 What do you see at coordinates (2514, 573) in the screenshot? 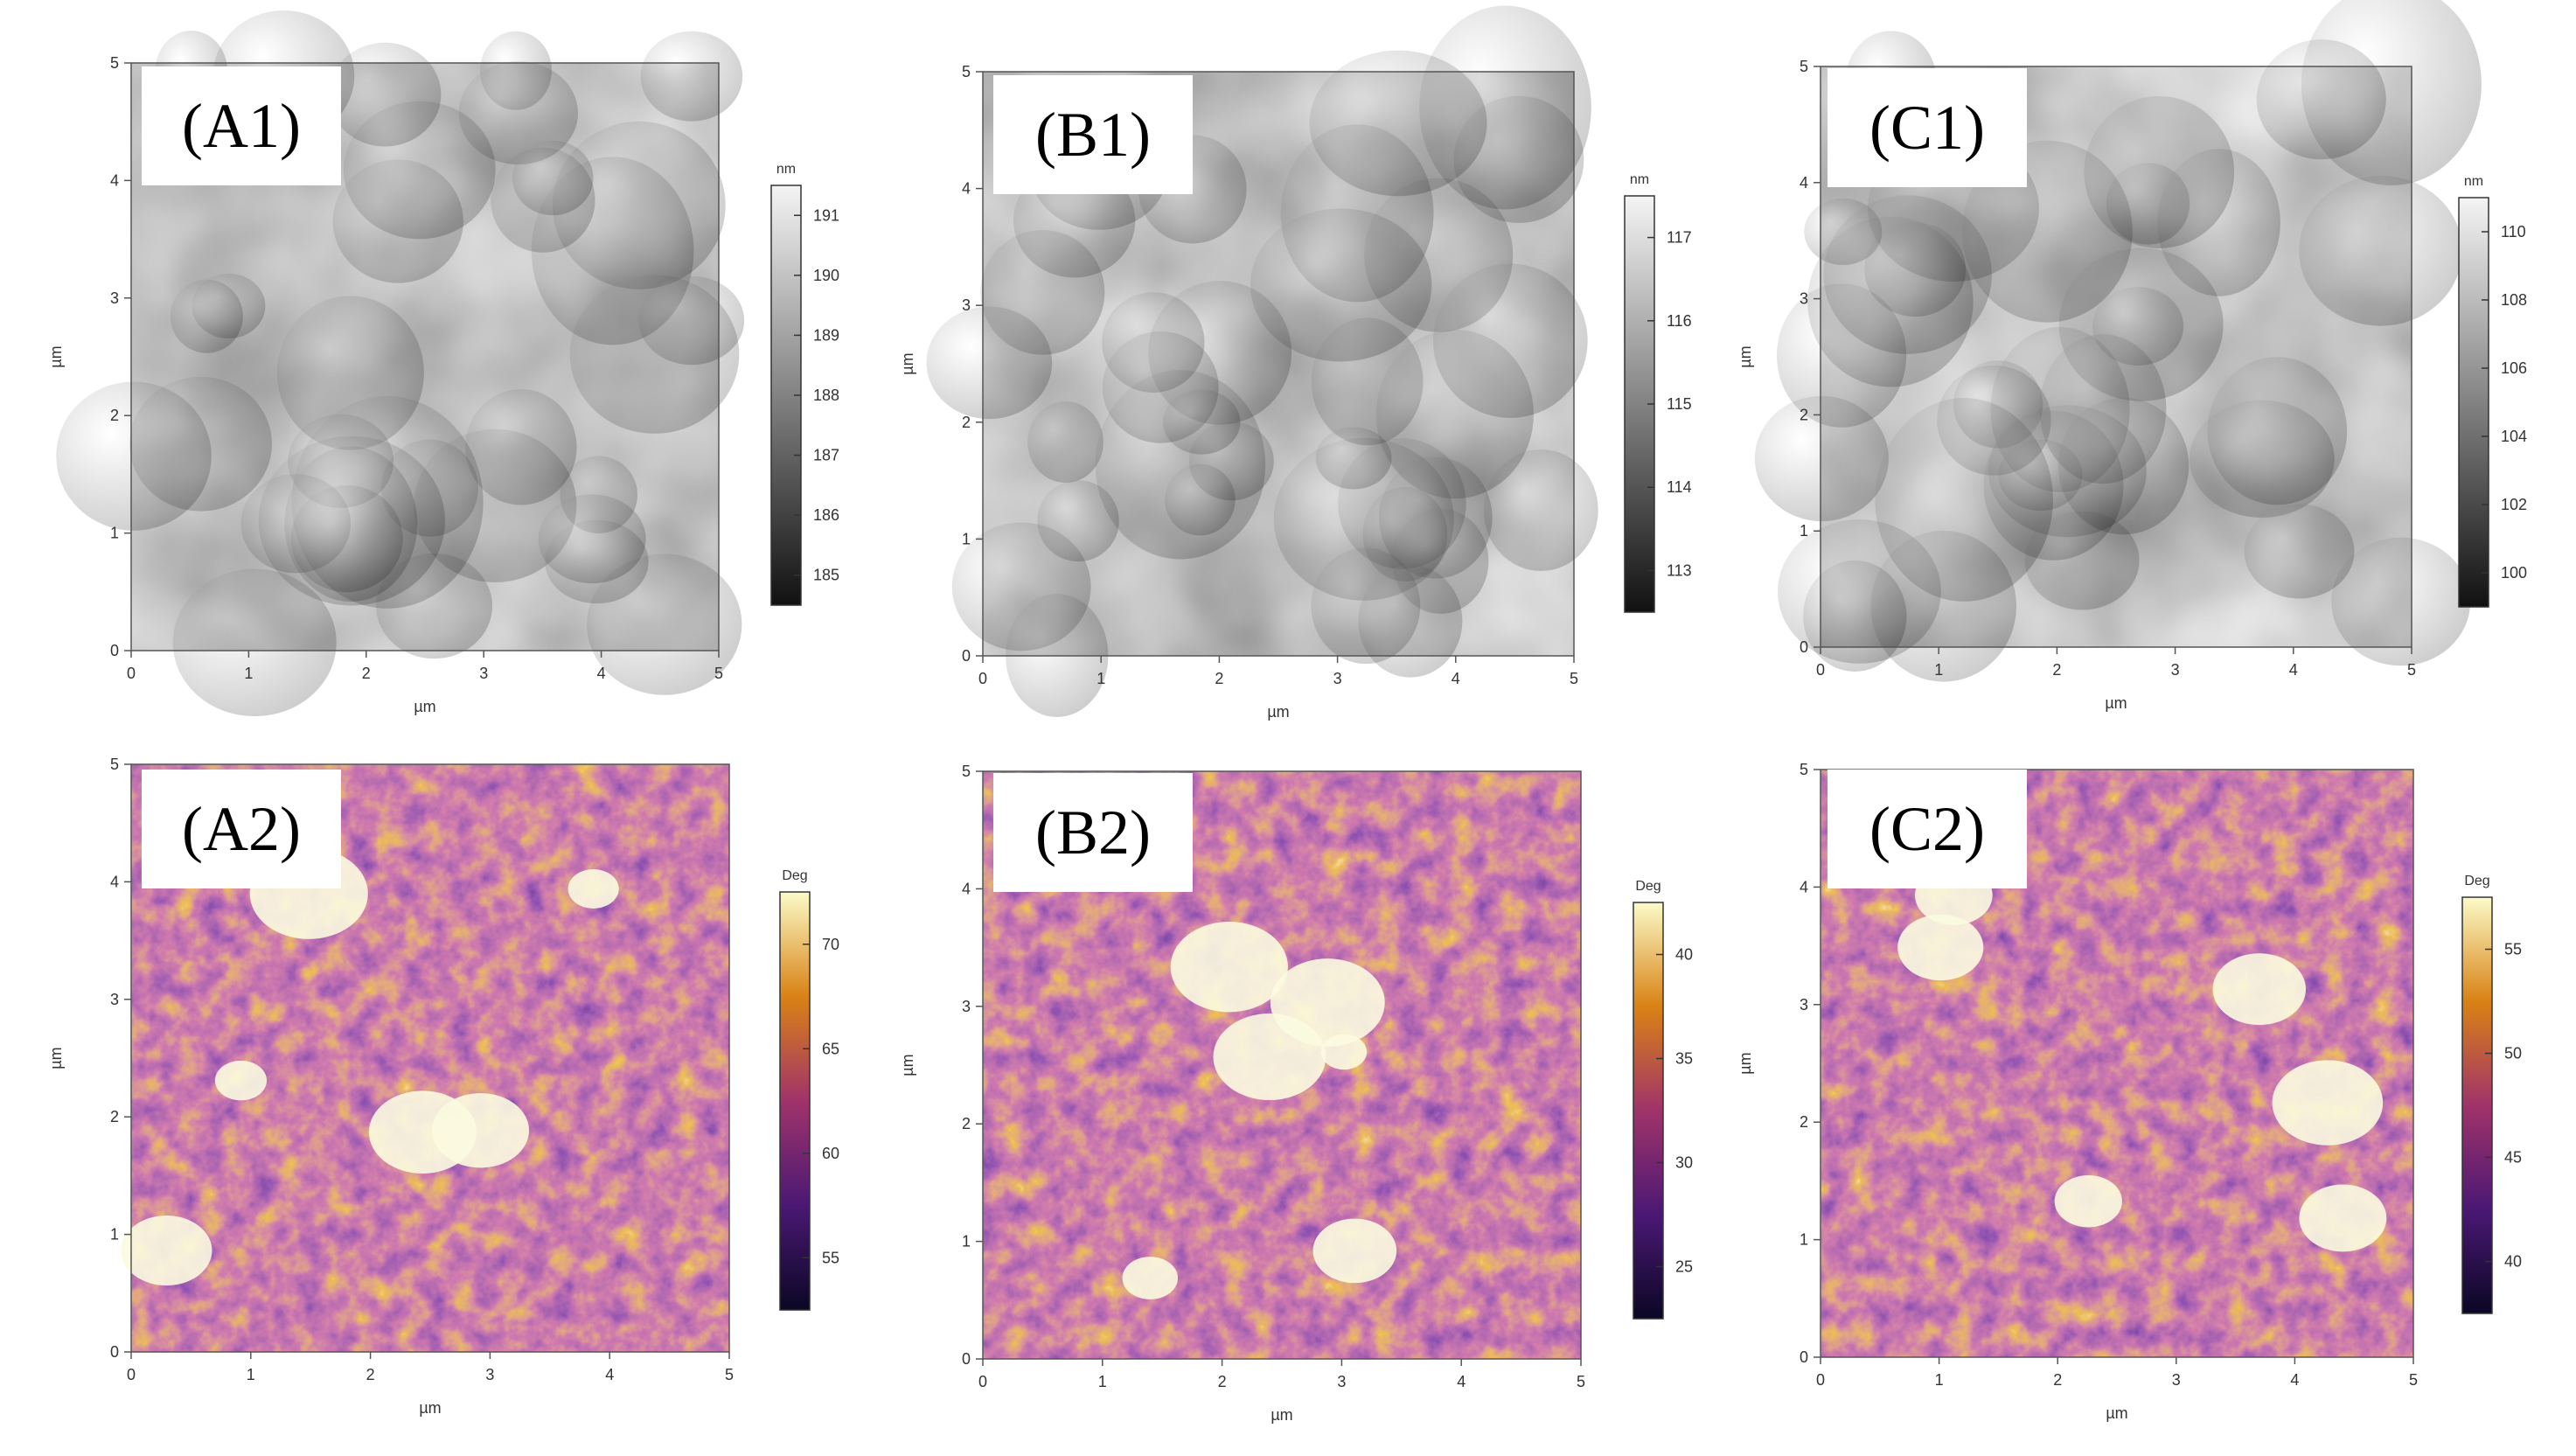
I see `colorbar-tick-label: 100` at bounding box center [2514, 573].